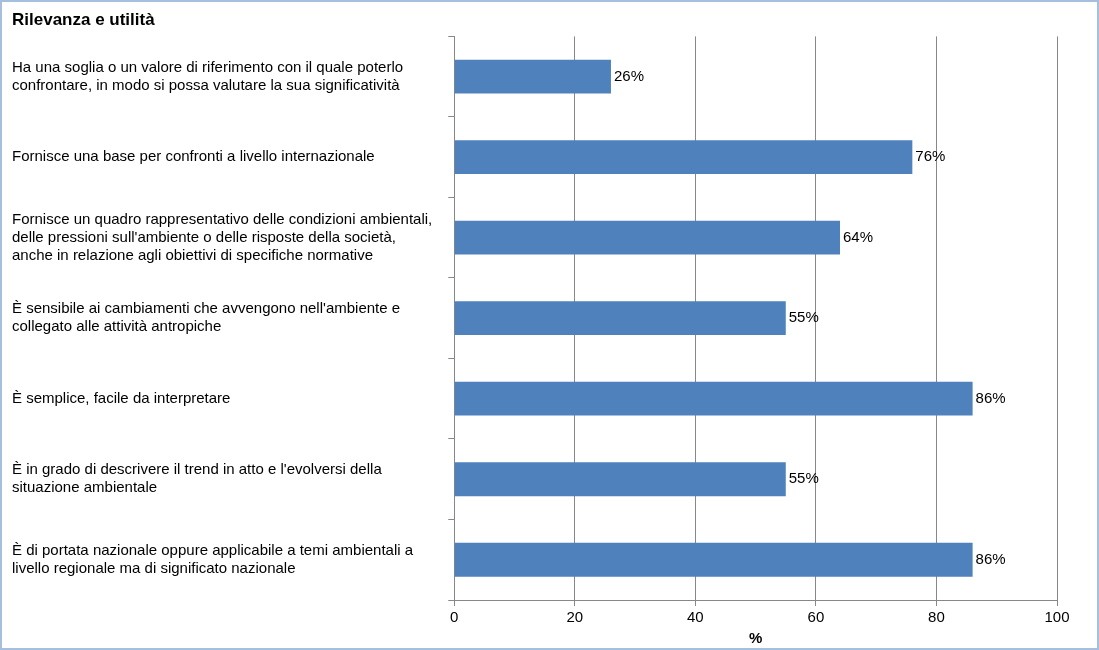 The height and width of the screenshot is (650, 1099). What do you see at coordinates (575, 617) in the screenshot?
I see `x-tick-label: 20` at bounding box center [575, 617].